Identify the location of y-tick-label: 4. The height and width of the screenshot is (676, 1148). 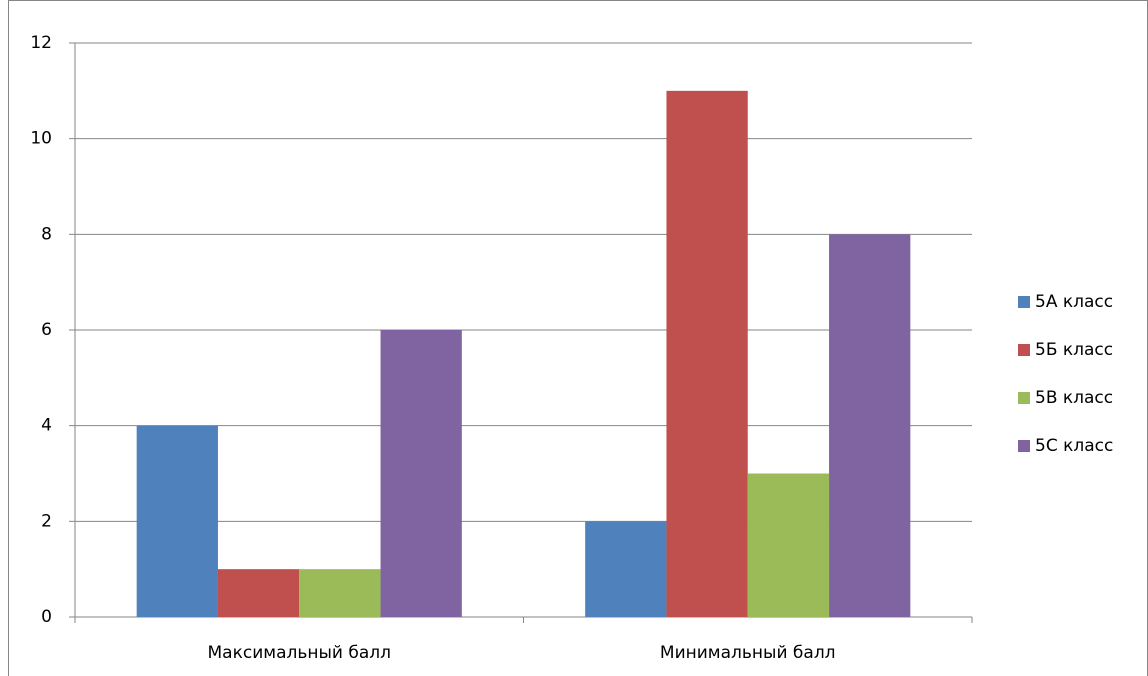
(46, 426).